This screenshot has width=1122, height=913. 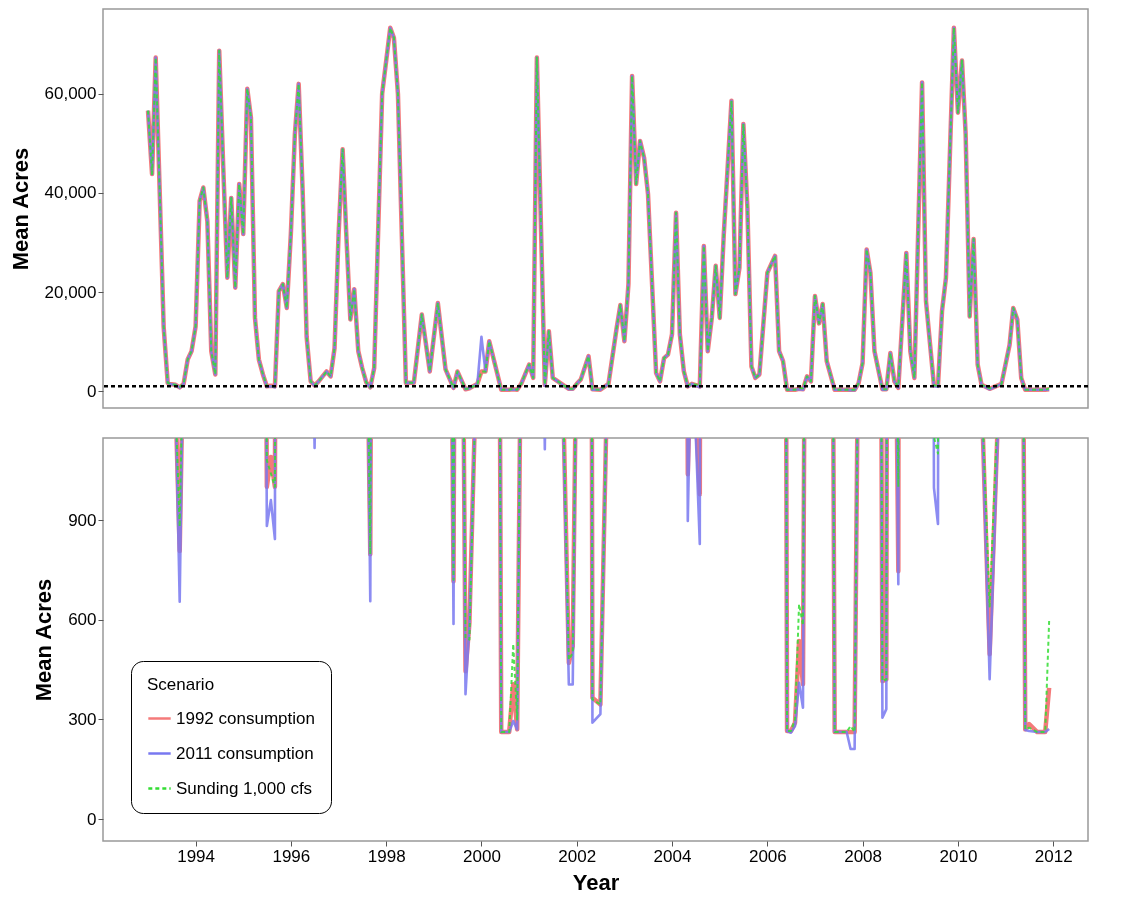 I want to click on x-tick-label: 2008, so click(x=863, y=856).